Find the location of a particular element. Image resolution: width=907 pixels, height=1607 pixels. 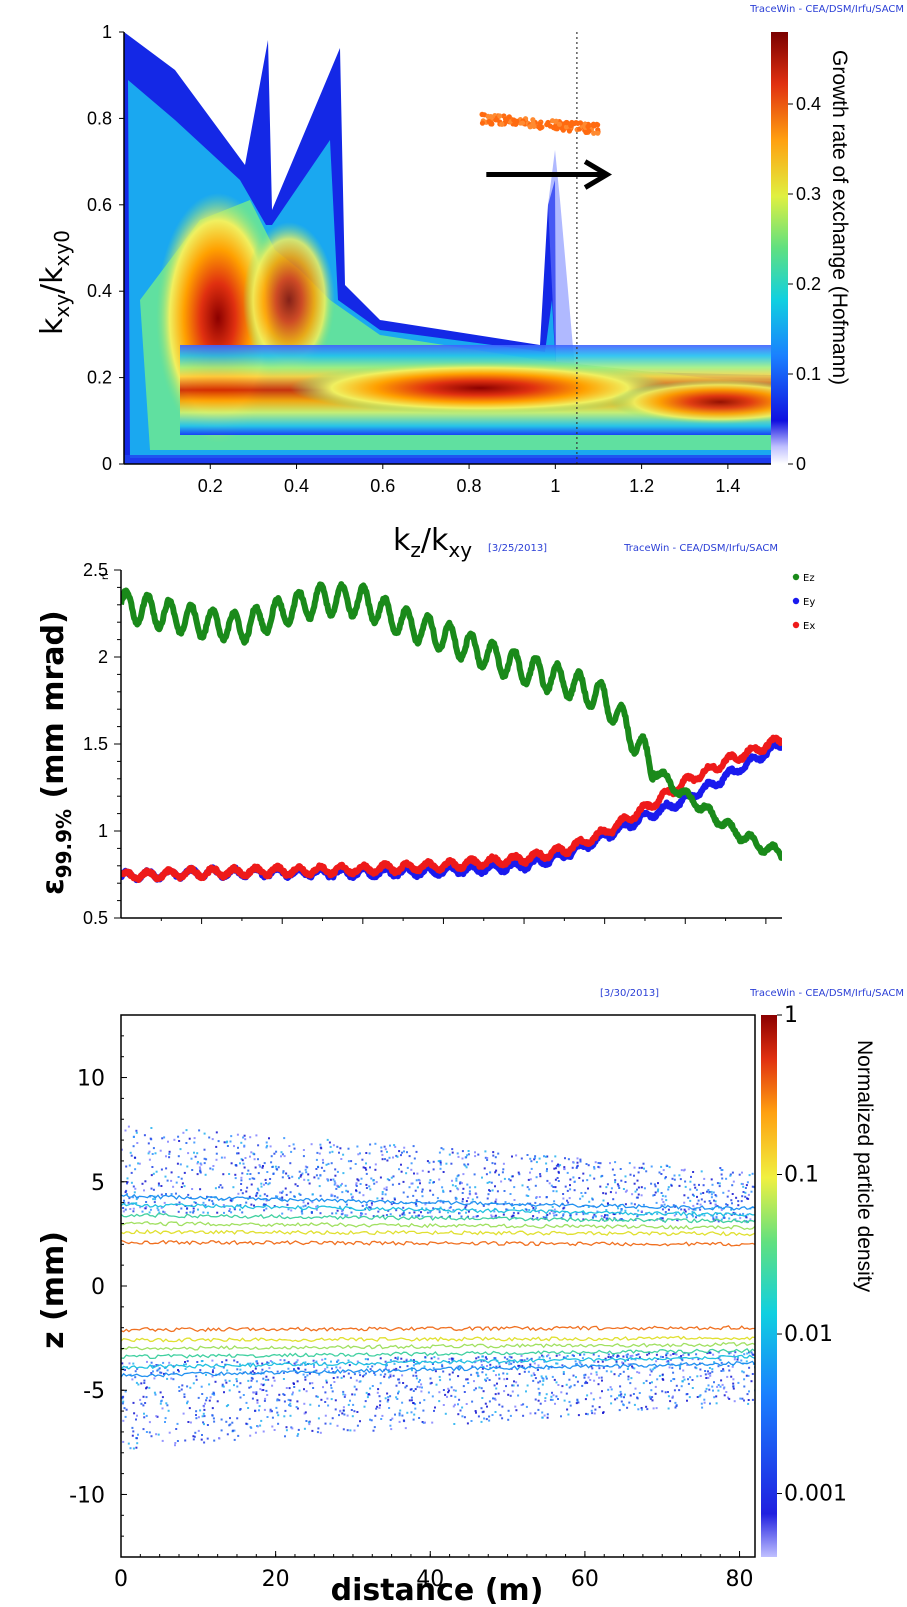

x-tick-labels: 0.2 0.4 0.6 0.8 1 1.2 1.4 is located at coordinates (469, 480).